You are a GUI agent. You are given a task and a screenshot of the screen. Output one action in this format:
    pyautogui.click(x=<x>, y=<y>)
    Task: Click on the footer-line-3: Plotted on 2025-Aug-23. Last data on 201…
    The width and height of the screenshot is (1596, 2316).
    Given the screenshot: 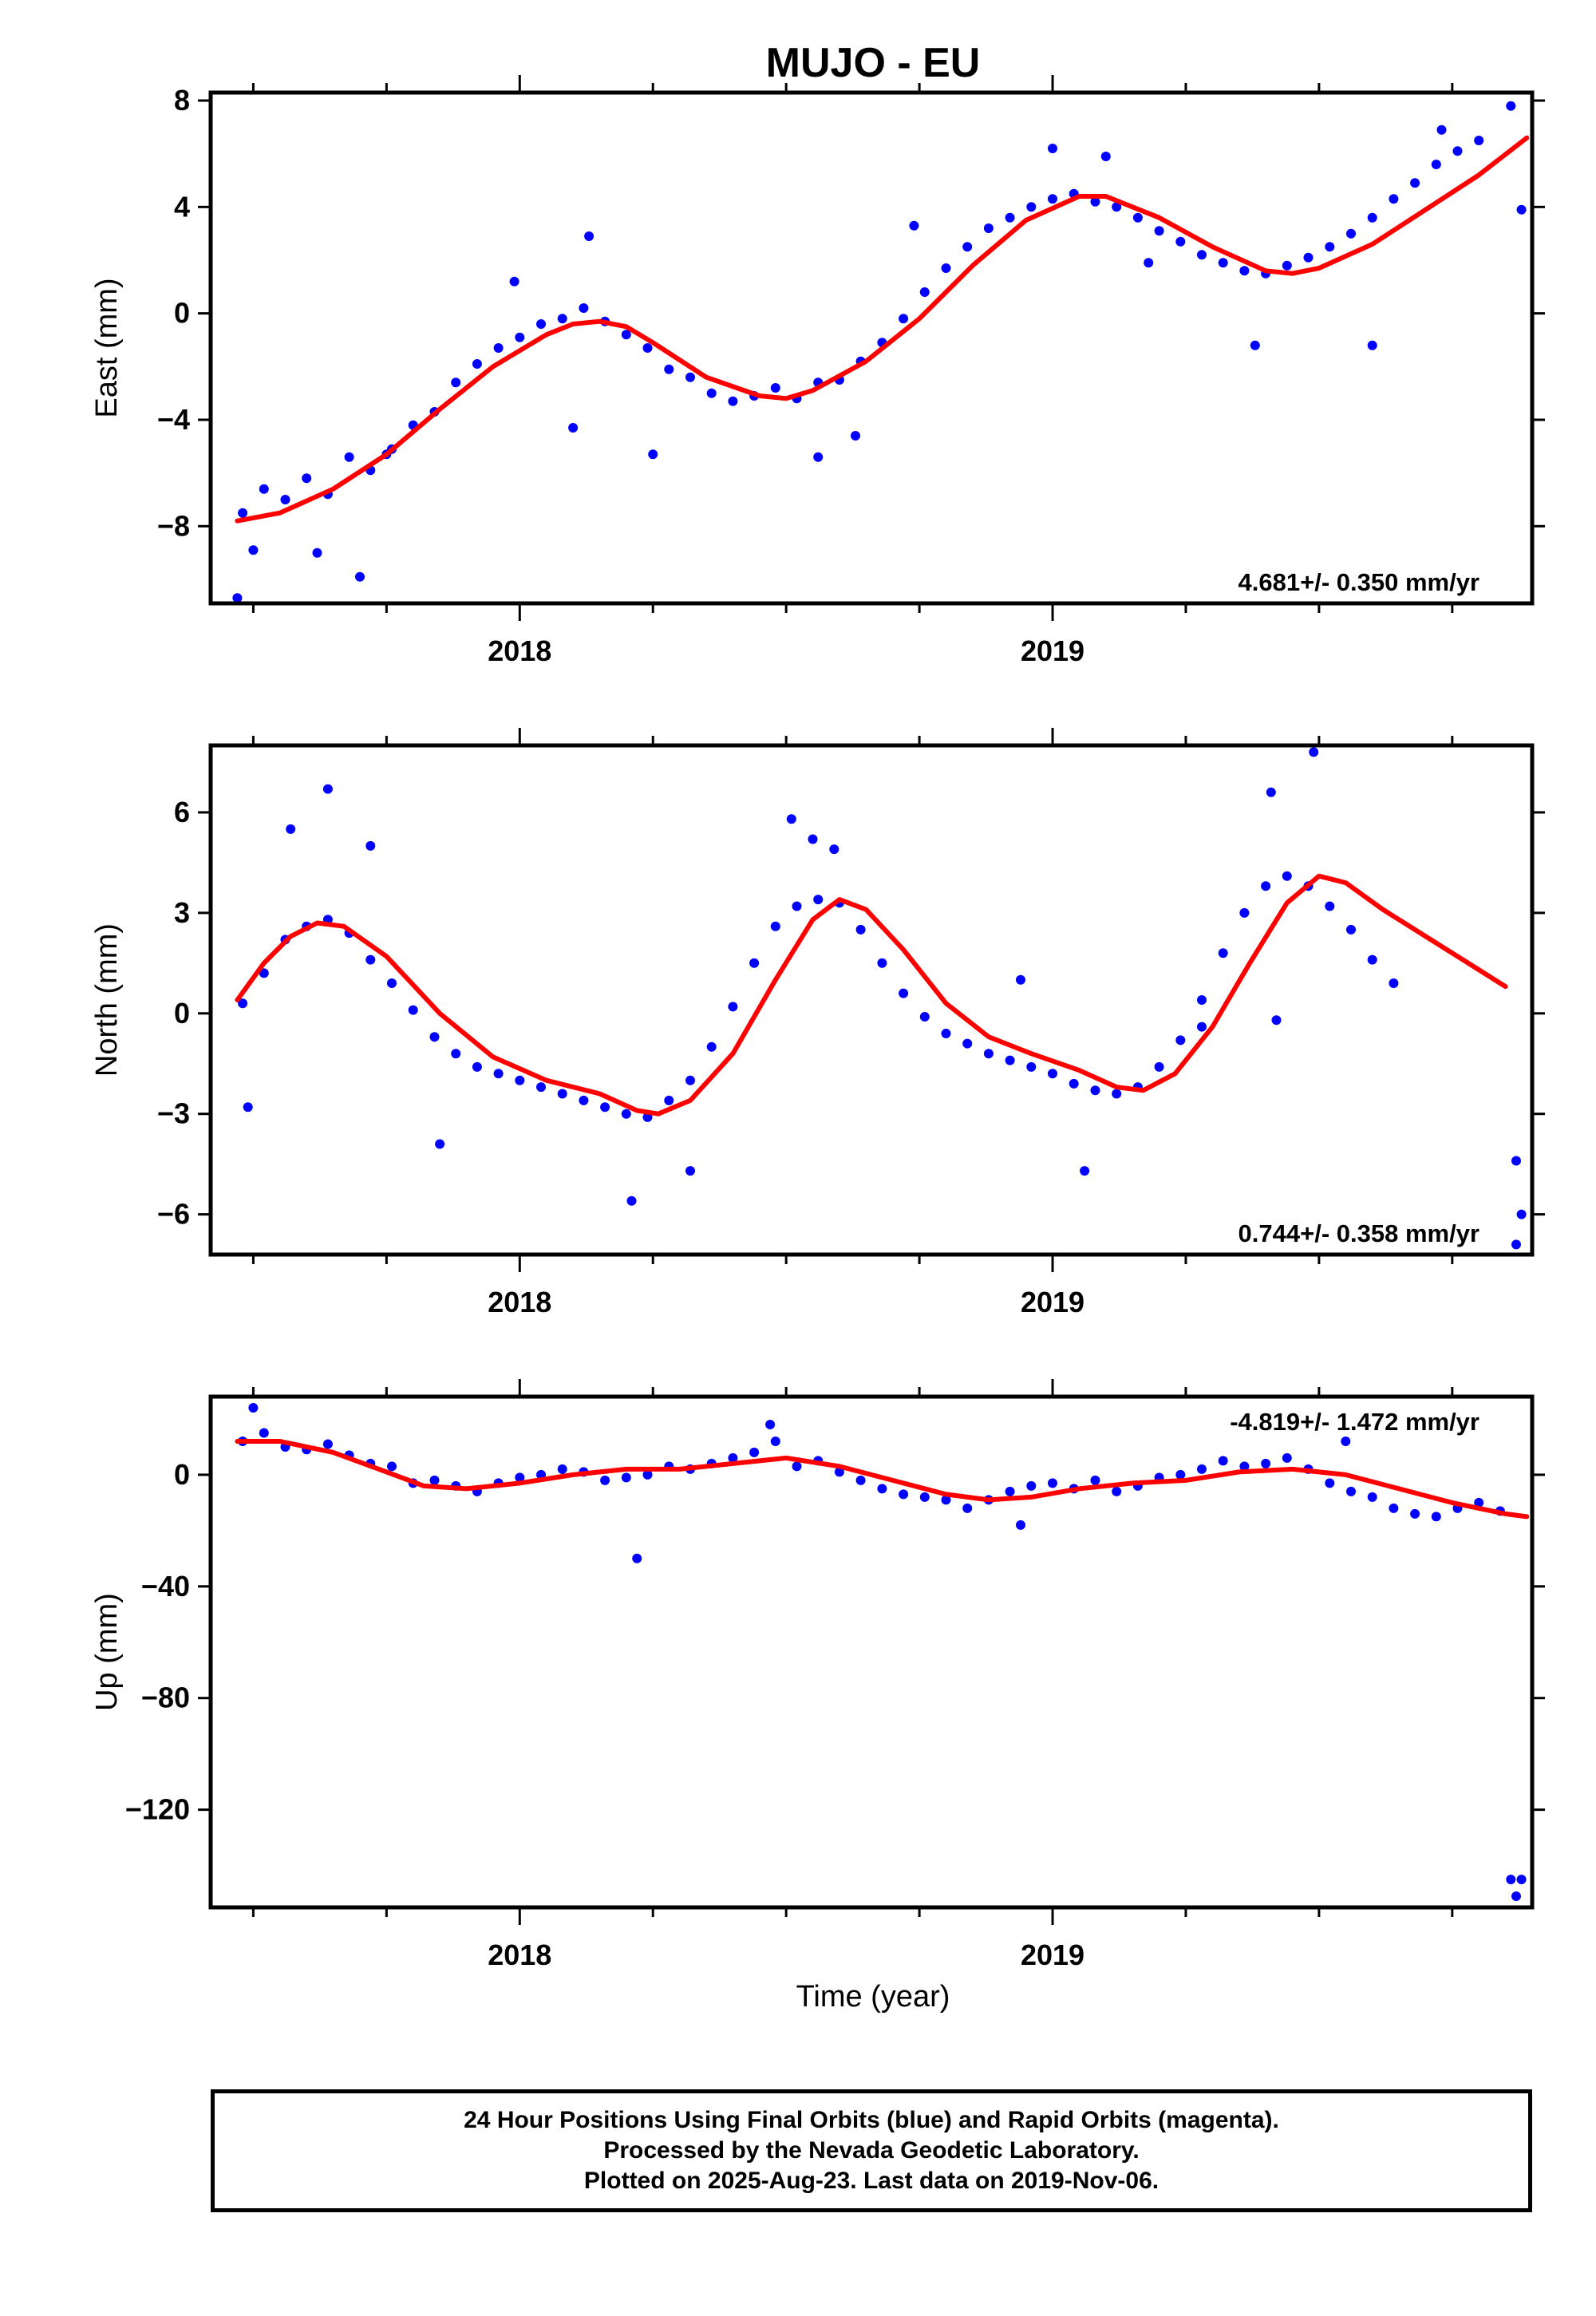 What is the action you would take?
    pyautogui.click(x=871, y=2181)
    